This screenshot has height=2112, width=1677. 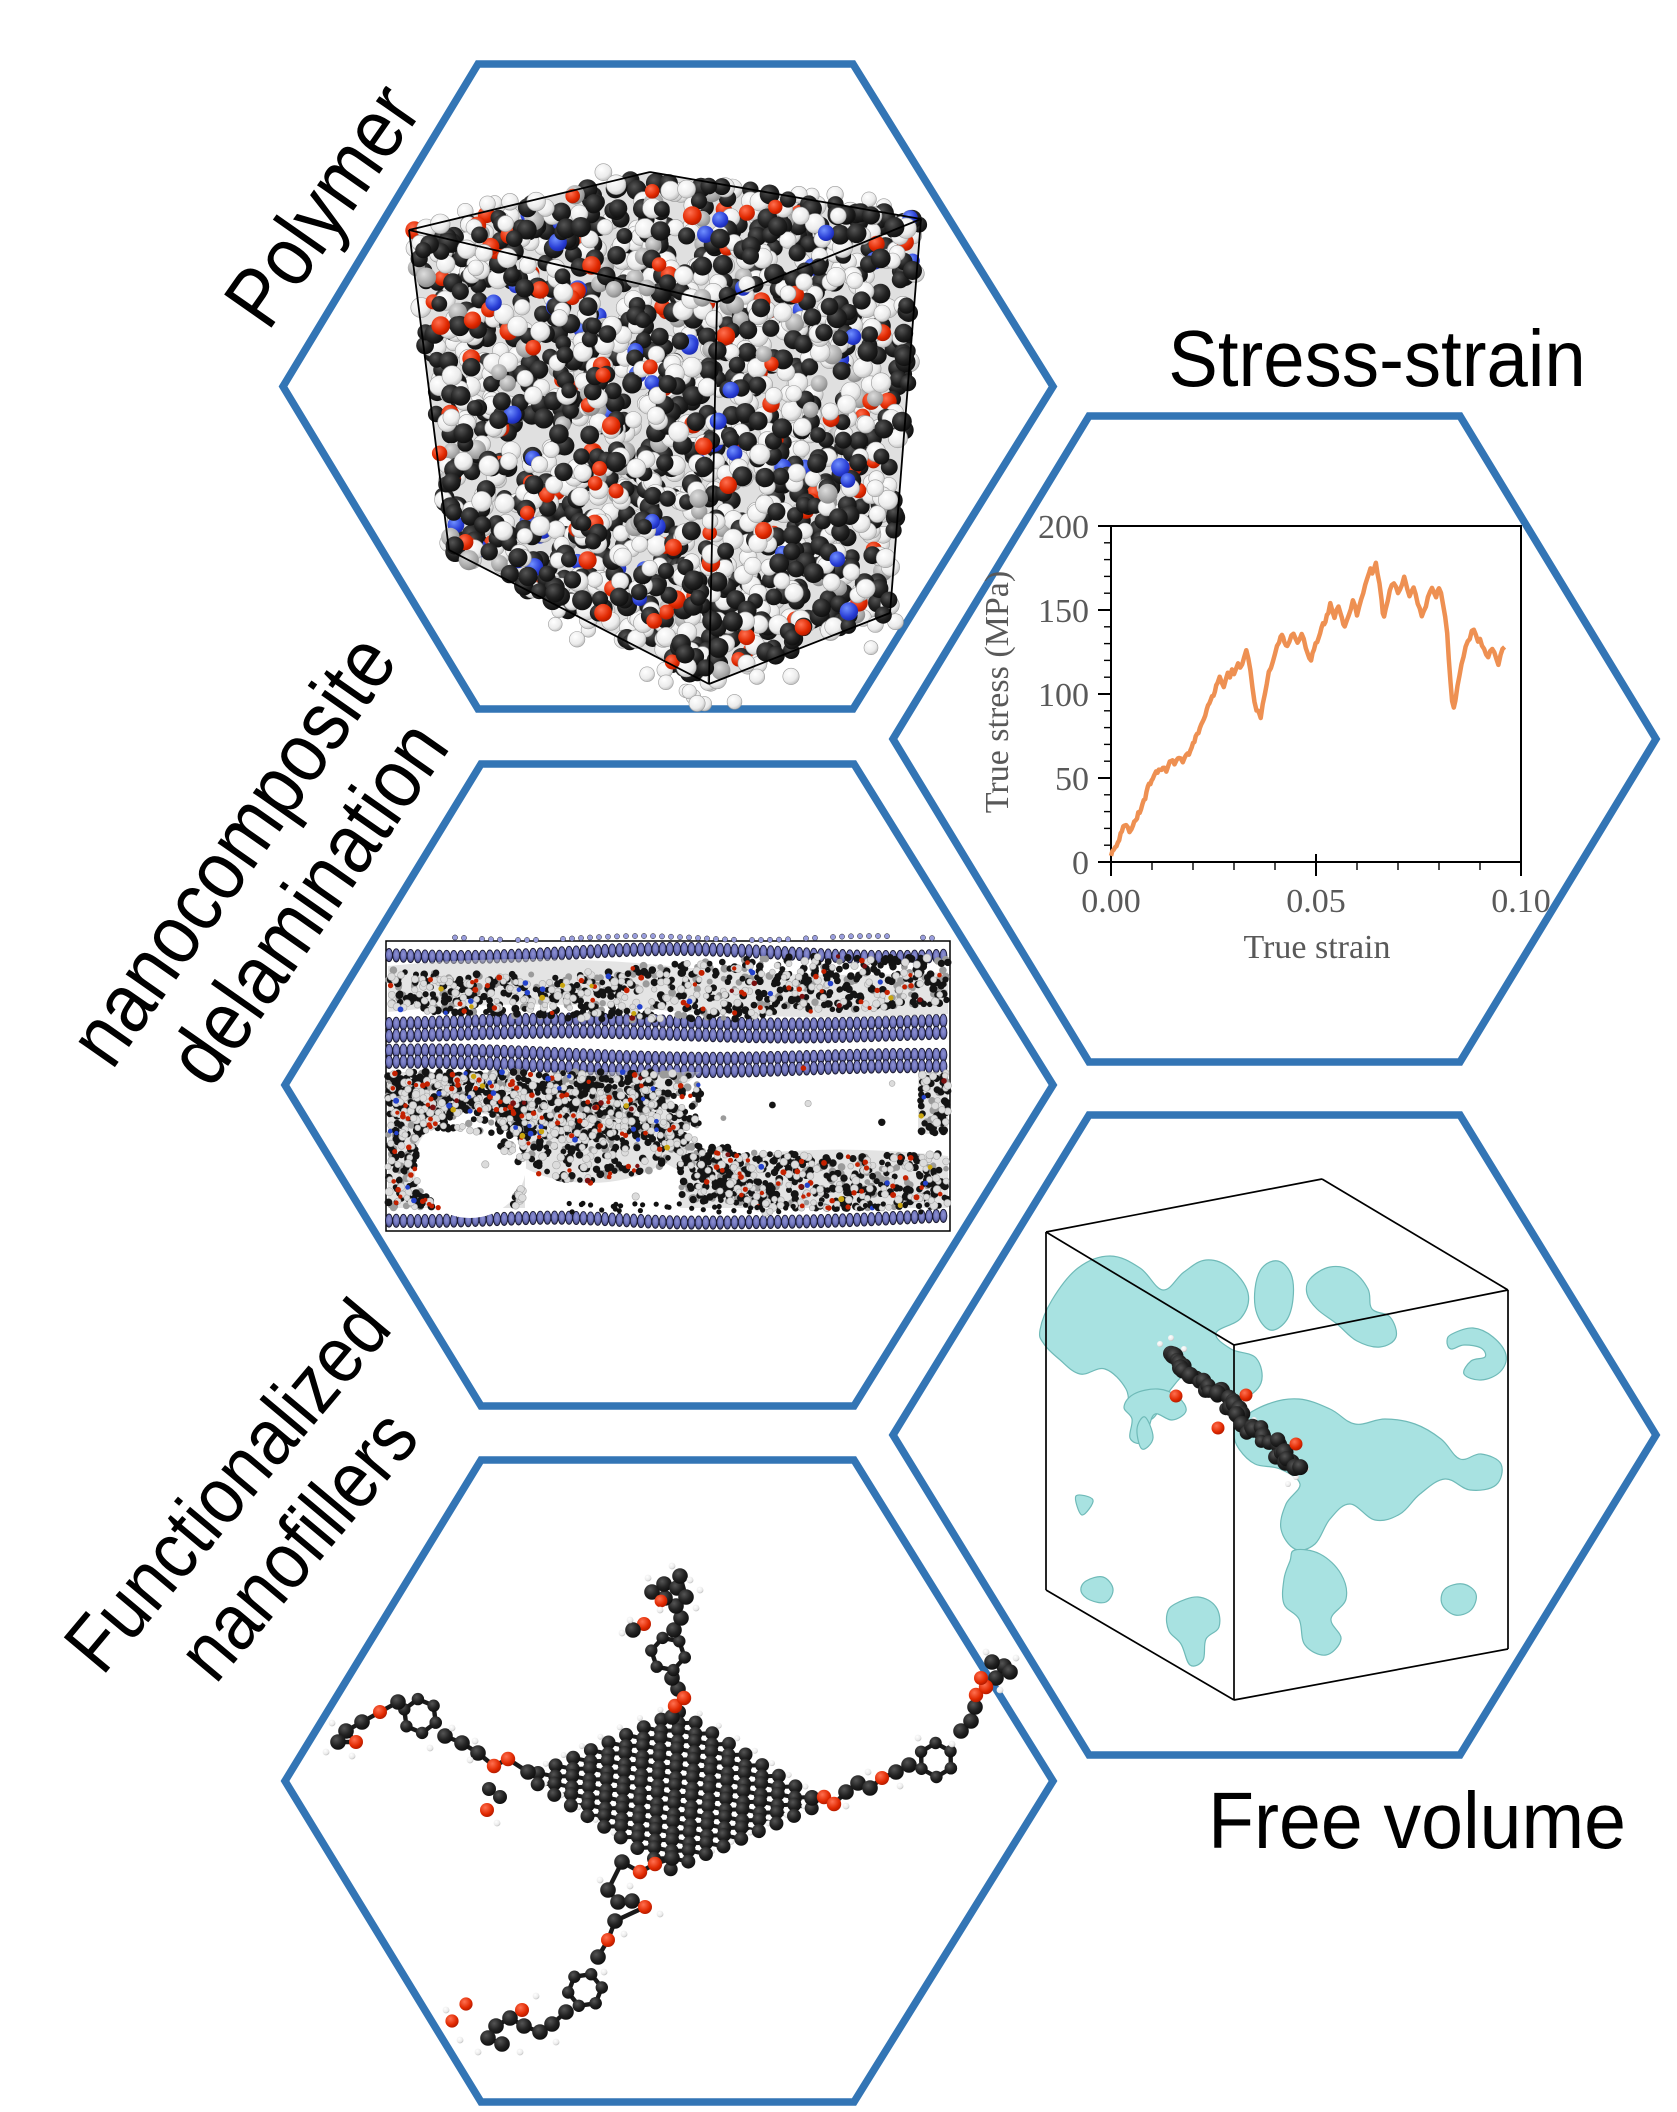 I want to click on svg-text: 100, so click(x=1063, y=695).